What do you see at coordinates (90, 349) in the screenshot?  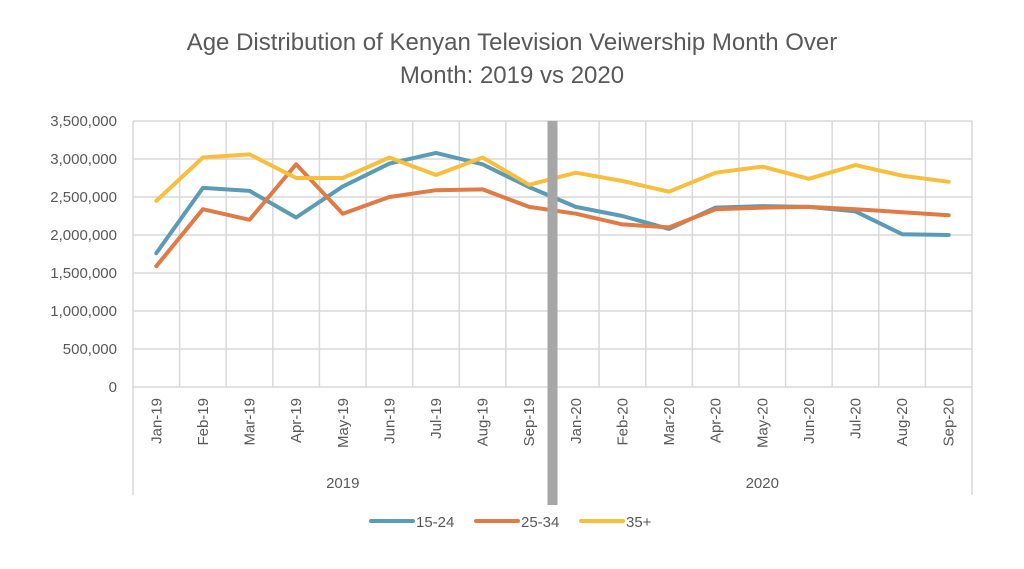 I see `y-tick-label: 500,000` at bounding box center [90, 349].